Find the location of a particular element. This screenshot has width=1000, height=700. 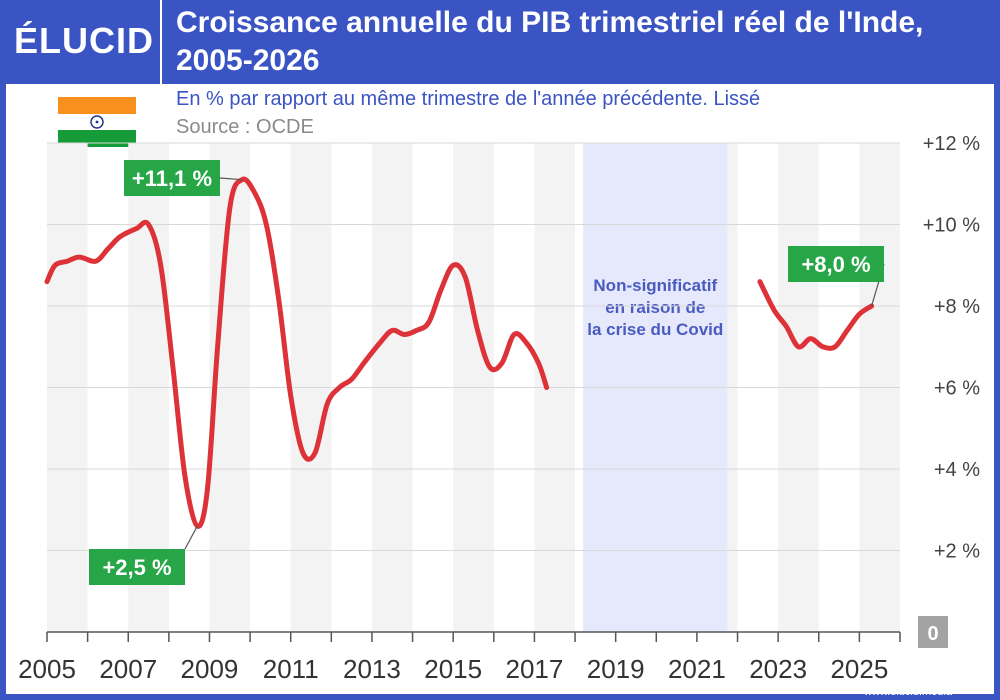

x-tick-label: 2013 is located at coordinates (372, 669).